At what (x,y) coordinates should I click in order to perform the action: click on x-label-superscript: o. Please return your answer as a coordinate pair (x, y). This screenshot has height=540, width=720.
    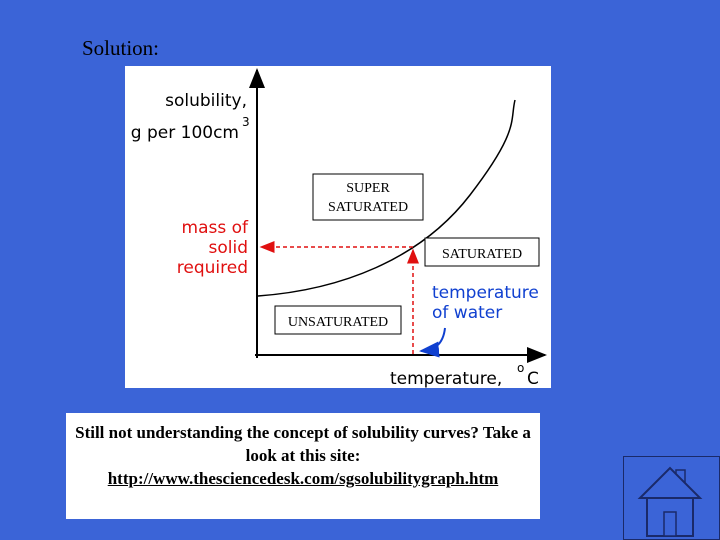
    Looking at the image, I should click on (520, 368).